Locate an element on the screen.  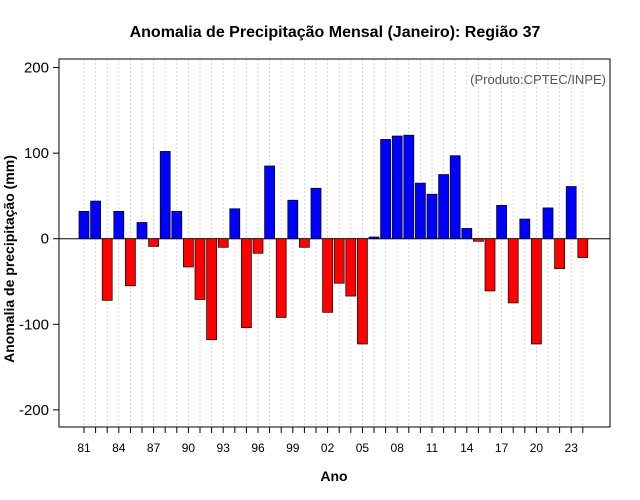
bar-2013 is located at coordinates (455, 197).